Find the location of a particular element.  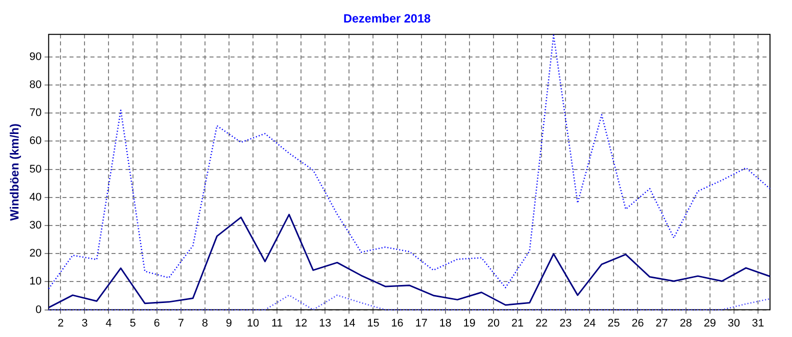

x-tick-label: 28 is located at coordinates (686, 323).